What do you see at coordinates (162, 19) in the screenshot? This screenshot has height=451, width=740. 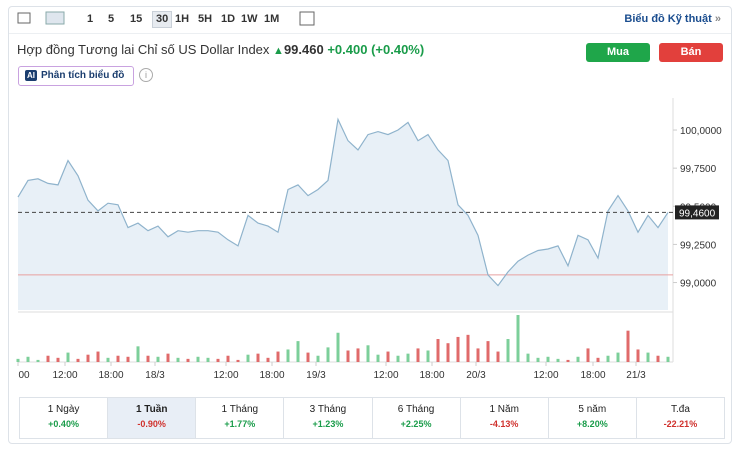 I see `interval-button: 30` at bounding box center [162, 19].